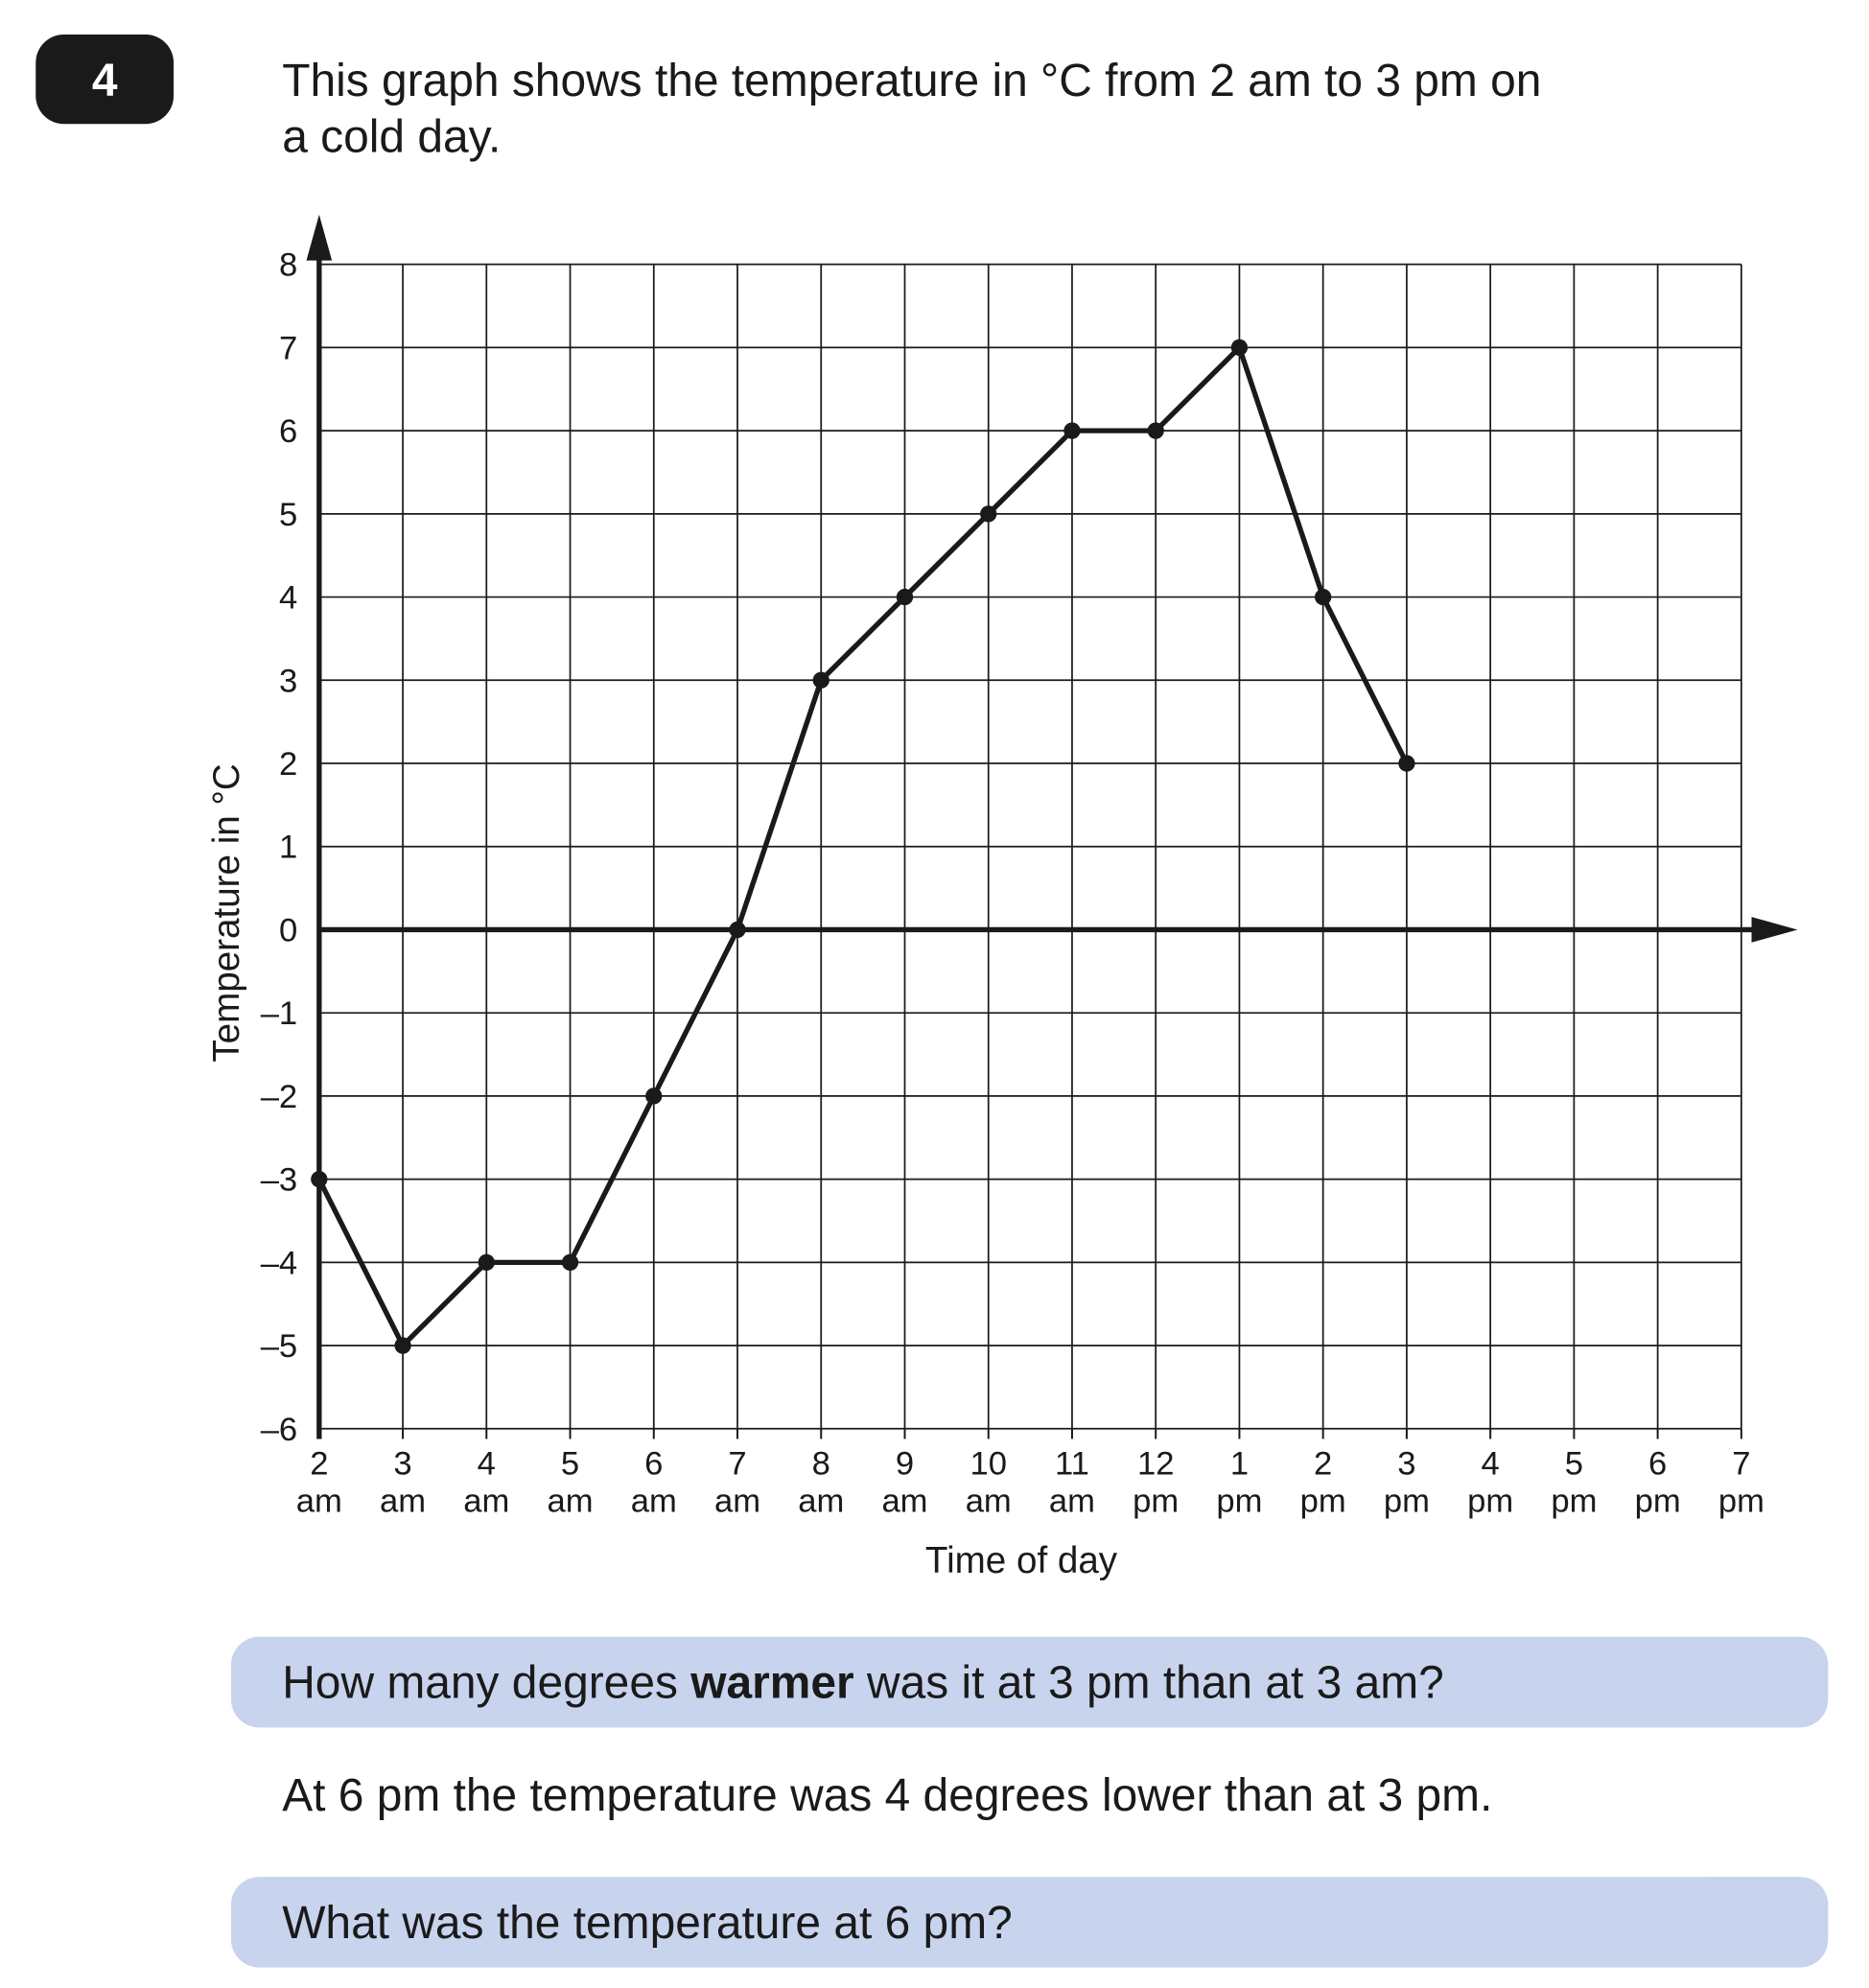 Image resolution: width=1869 pixels, height=1988 pixels. Describe the element at coordinates (486, 1684) in the screenshot. I see `text: How many degrees` at that location.